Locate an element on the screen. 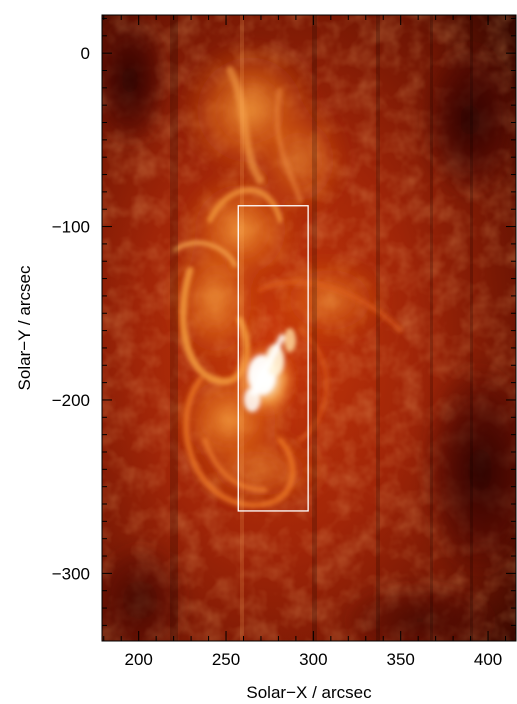  y-tick-label: 0 is located at coordinates (85, 53).